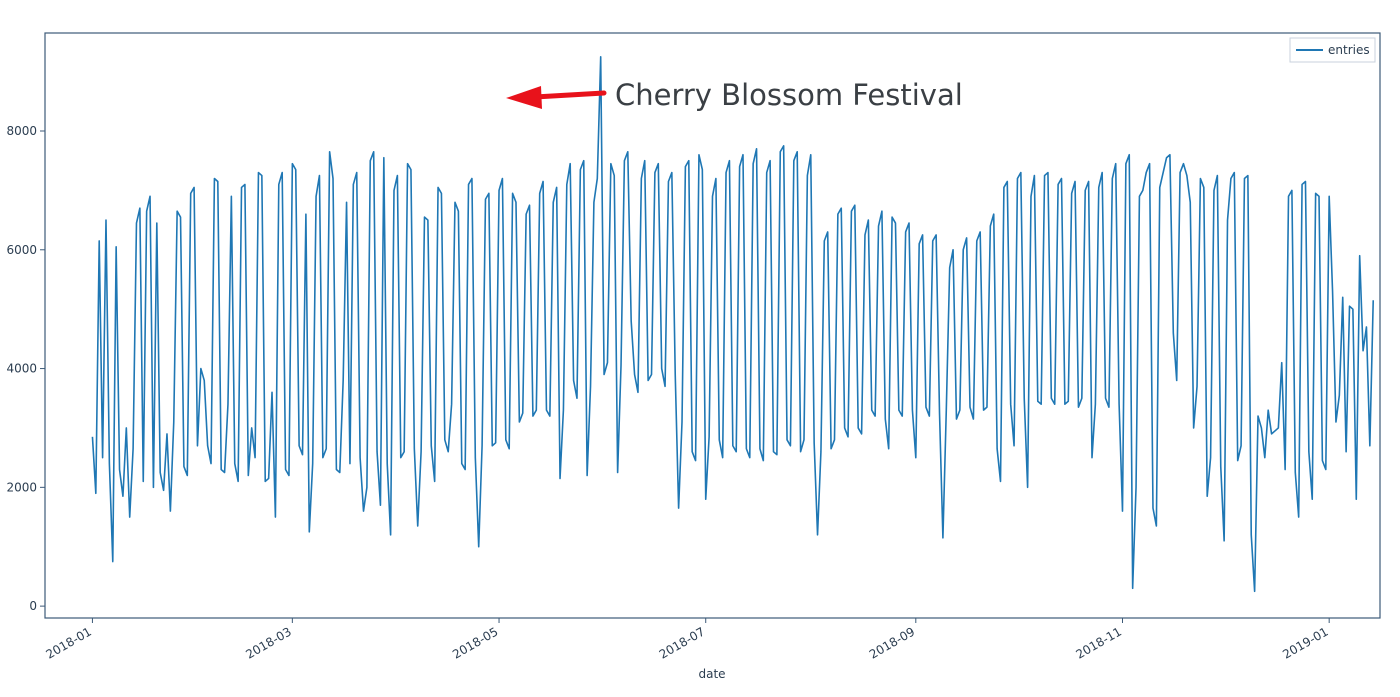 This screenshot has width=1400, height=697. What do you see at coordinates (789, 95) in the screenshot?
I see `annotation-text: Cherry Blossom Festival` at bounding box center [789, 95].